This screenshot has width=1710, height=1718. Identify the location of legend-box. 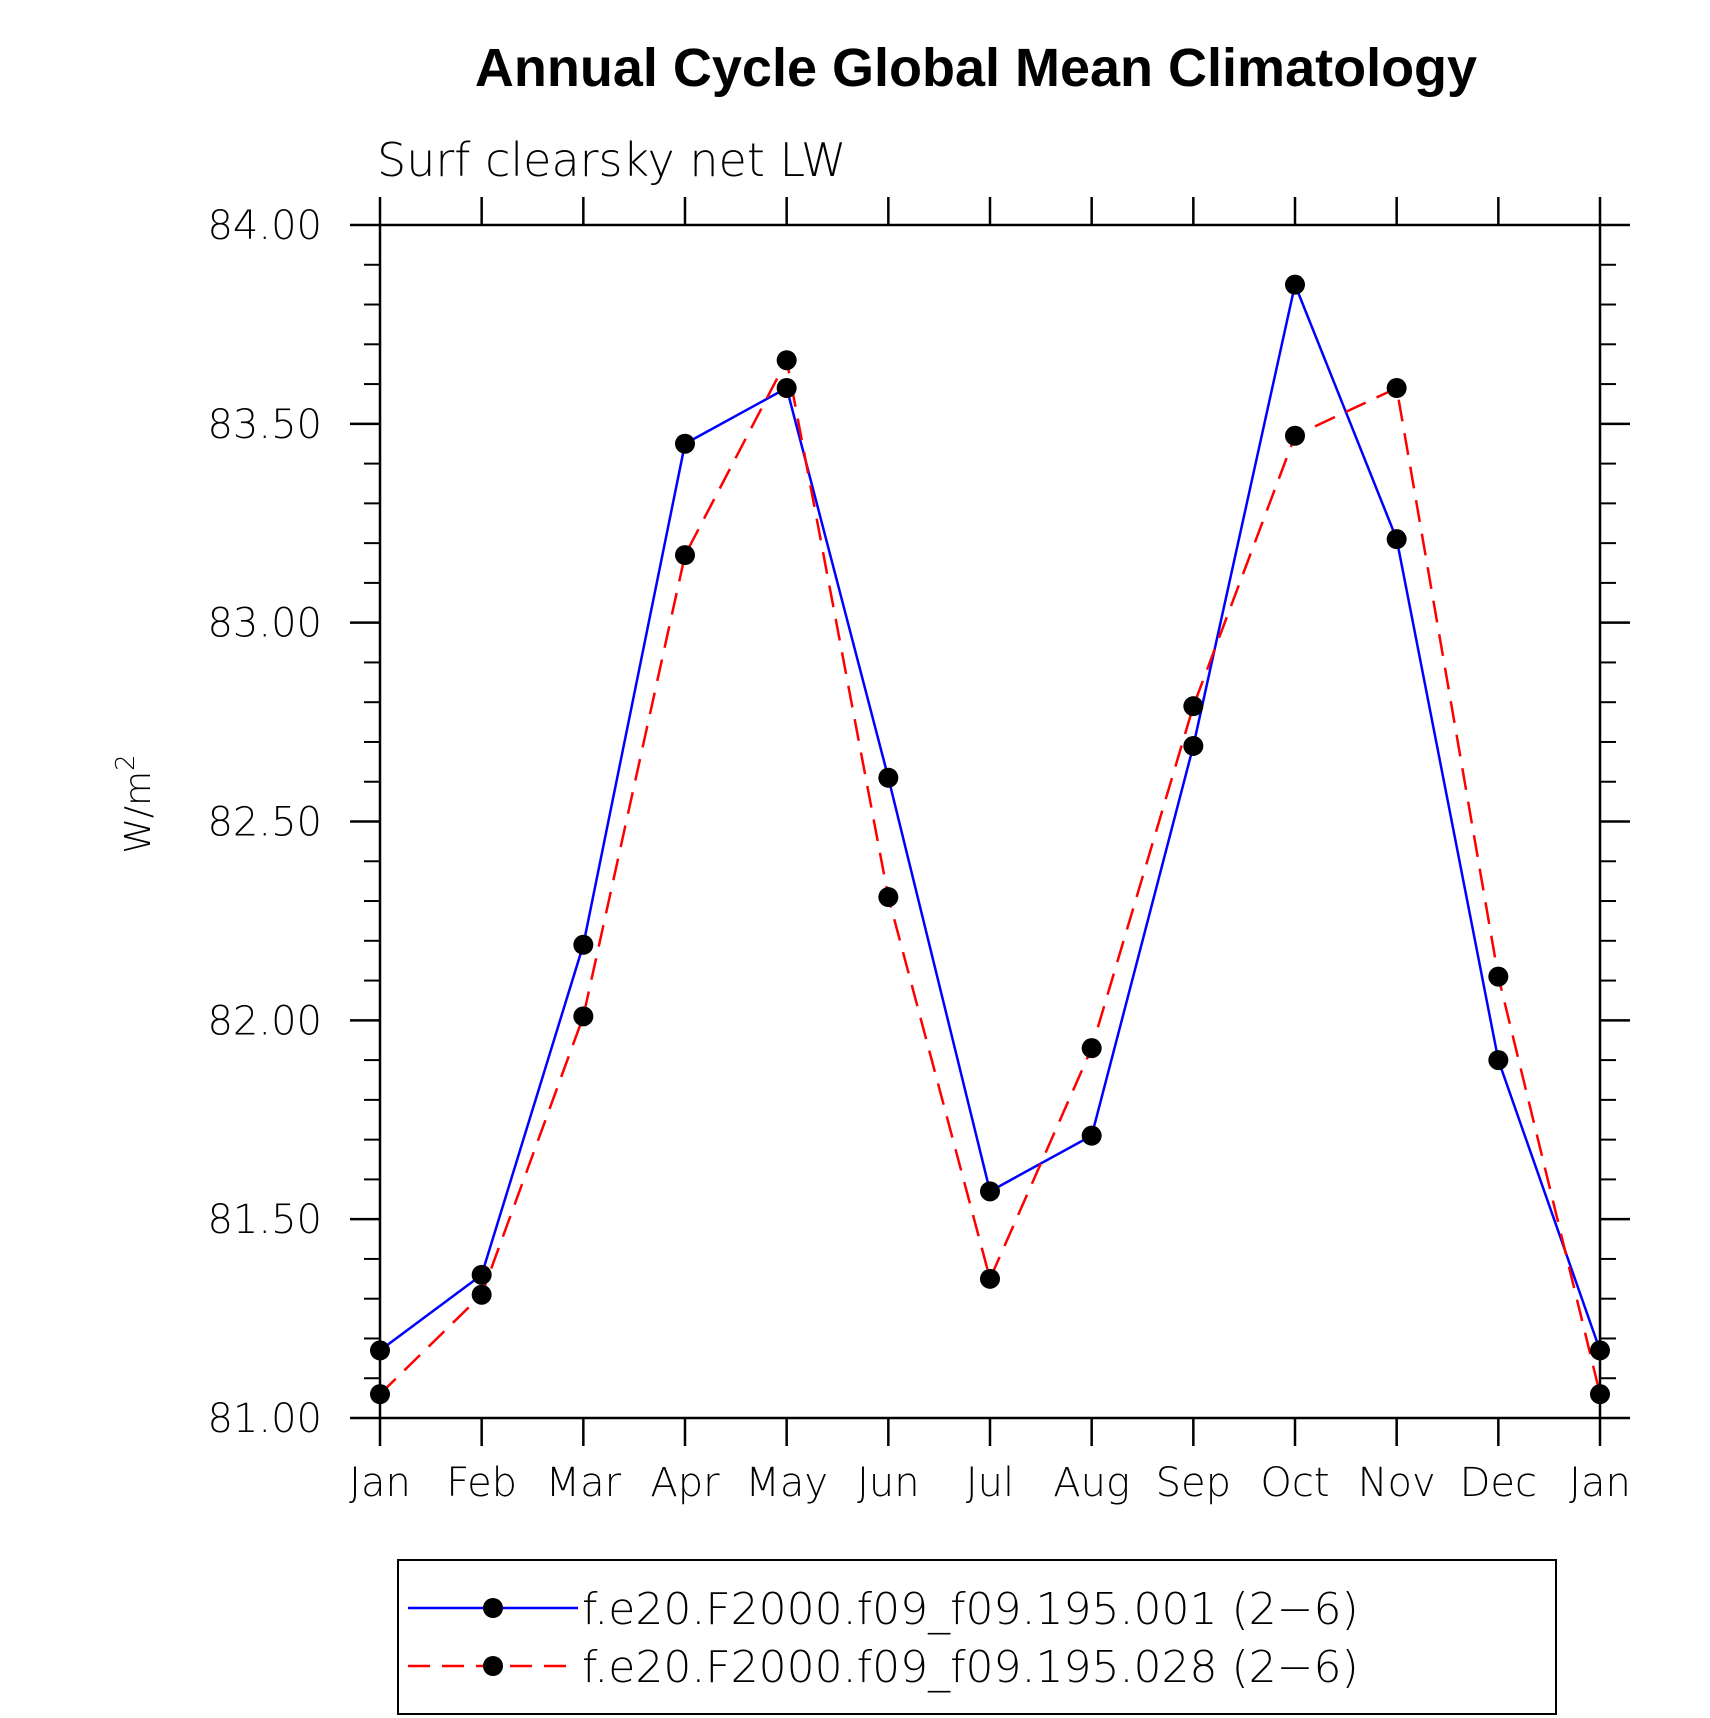
(977, 1637).